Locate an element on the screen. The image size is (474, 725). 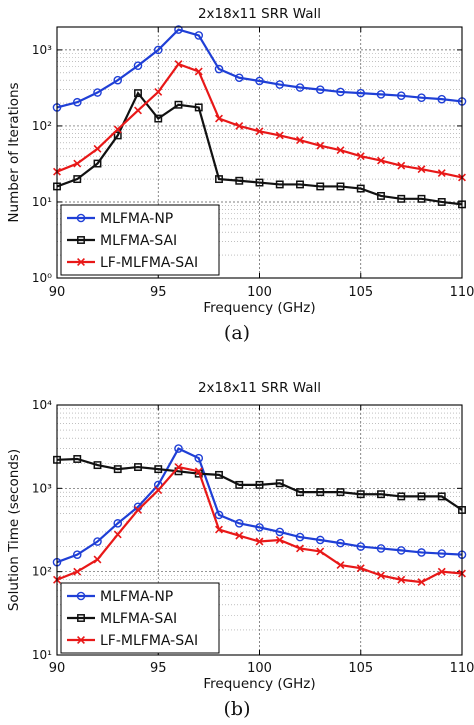
y-tick-label: 10³ is located at coordinates (42, 488).